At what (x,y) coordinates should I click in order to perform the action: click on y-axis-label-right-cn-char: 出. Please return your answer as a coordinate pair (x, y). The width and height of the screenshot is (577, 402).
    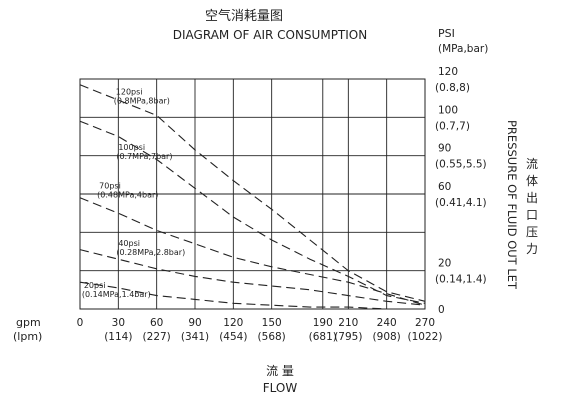
    Looking at the image, I should click on (532, 198).